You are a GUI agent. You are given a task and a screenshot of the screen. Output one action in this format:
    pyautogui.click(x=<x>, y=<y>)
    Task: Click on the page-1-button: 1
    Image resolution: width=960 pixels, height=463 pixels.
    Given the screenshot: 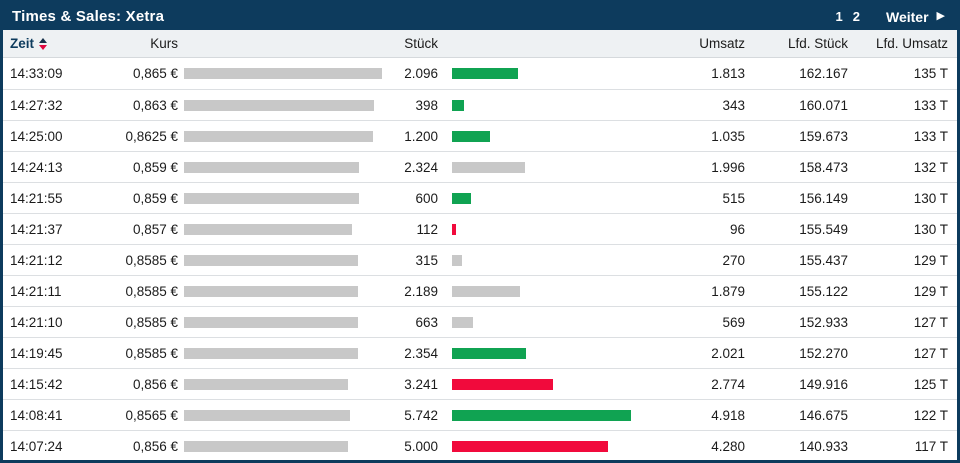 What is the action you would take?
    pyautogui.click(x=839, y=16)
    